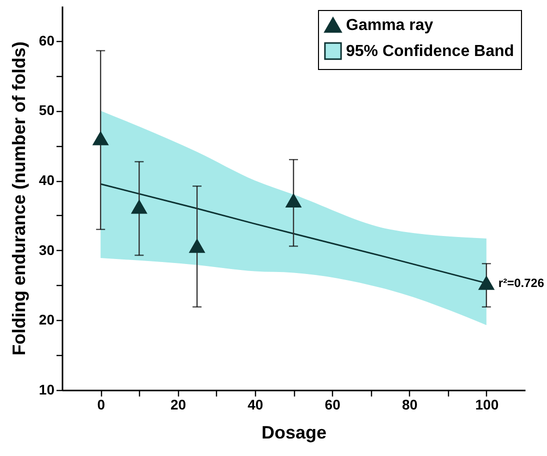 The height and width of the screenshot is (456, 547). What do you see at coordinates (256, 404) in the screenshot?
I see `x-tick-label: 40` at bounding box center [256, 404].